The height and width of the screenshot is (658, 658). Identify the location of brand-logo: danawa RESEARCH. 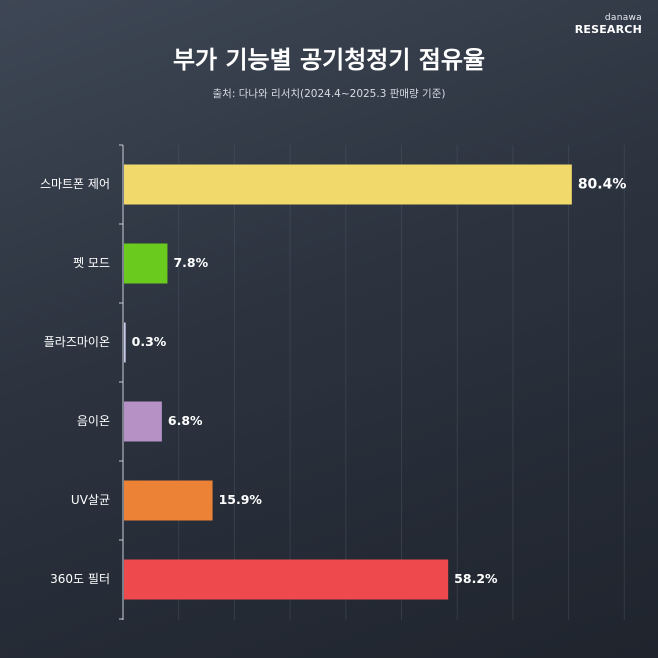
(608, 24).